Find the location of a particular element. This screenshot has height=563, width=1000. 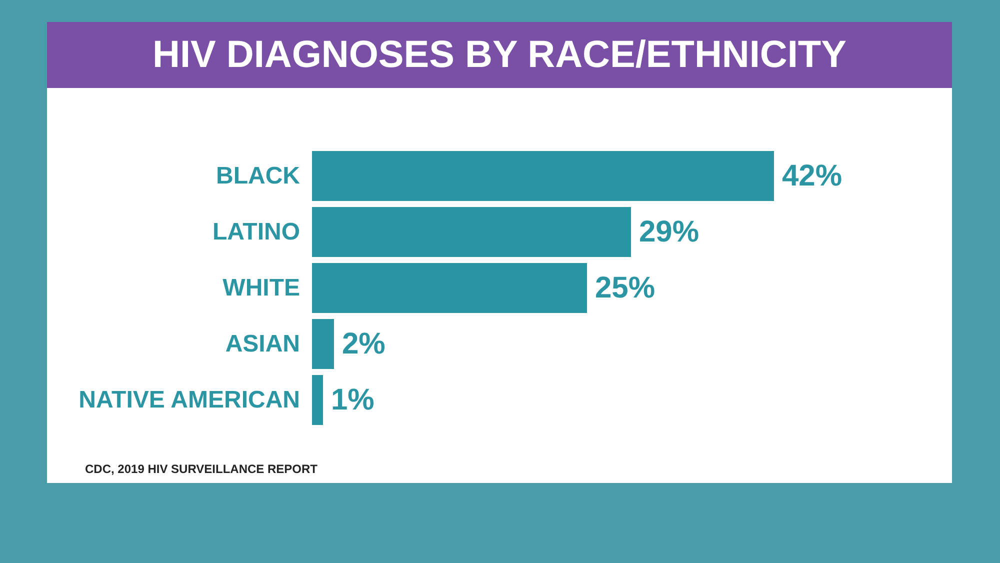

data-label: 1% is located at coordinates (352, 400).